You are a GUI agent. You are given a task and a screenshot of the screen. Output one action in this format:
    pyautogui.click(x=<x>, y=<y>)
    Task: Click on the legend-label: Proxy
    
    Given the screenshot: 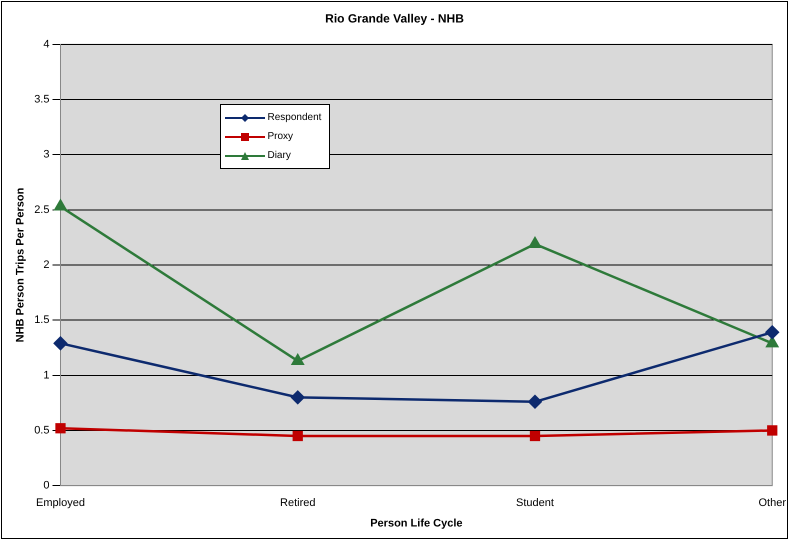 What is the action you would take?
    pyautogui.click(x=280, y=136)
    